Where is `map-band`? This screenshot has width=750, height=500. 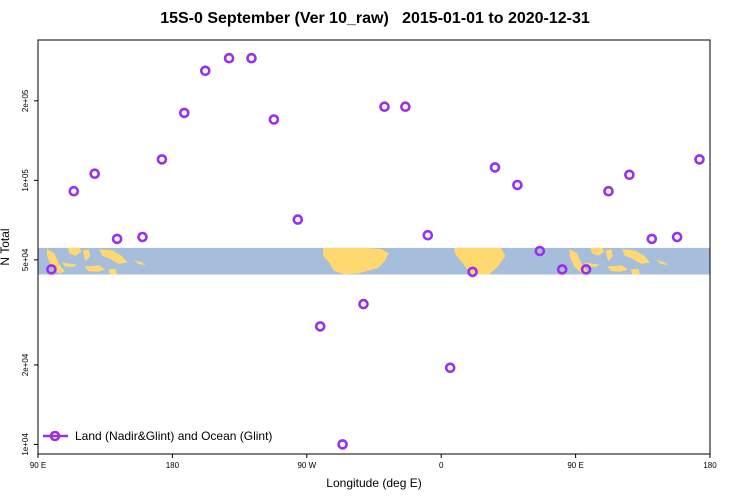 map-band is located at coordinates (374, 261).